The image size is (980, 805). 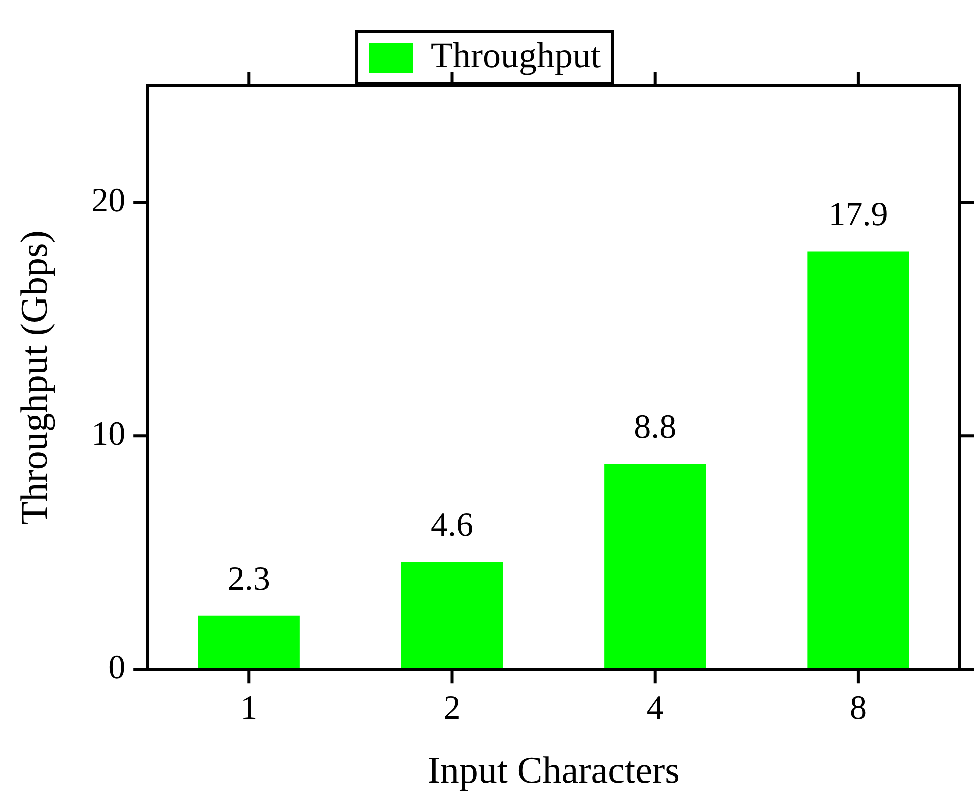 What do you see at coordinates (858, 708) in the screenshot?
I see `x-tick-label: 8` at bounding box center [858, 708].